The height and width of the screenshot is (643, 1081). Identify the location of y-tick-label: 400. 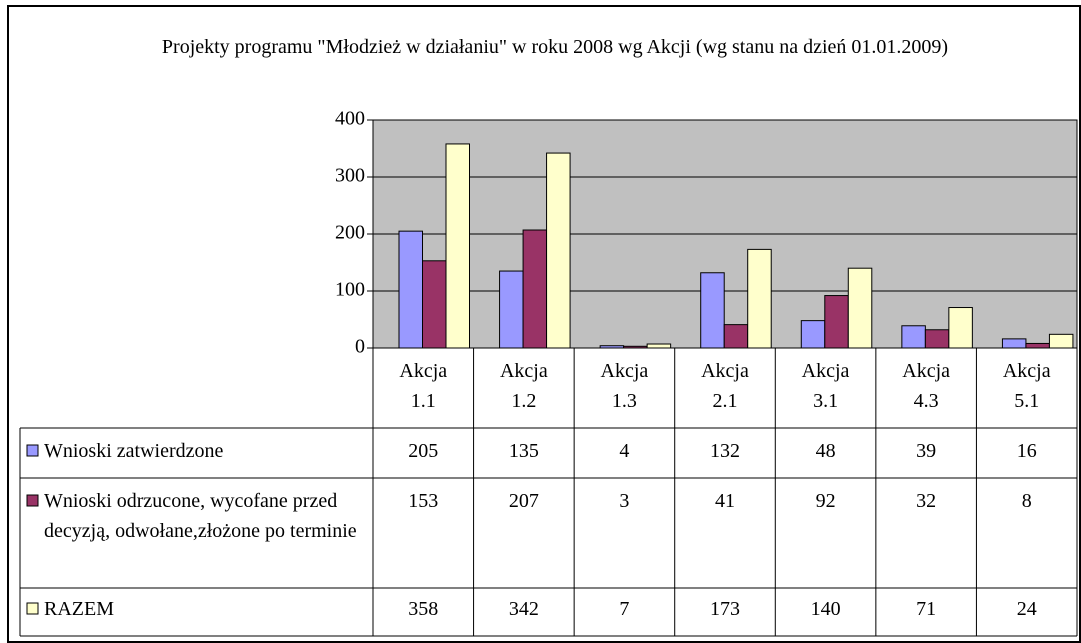
(350, 119).